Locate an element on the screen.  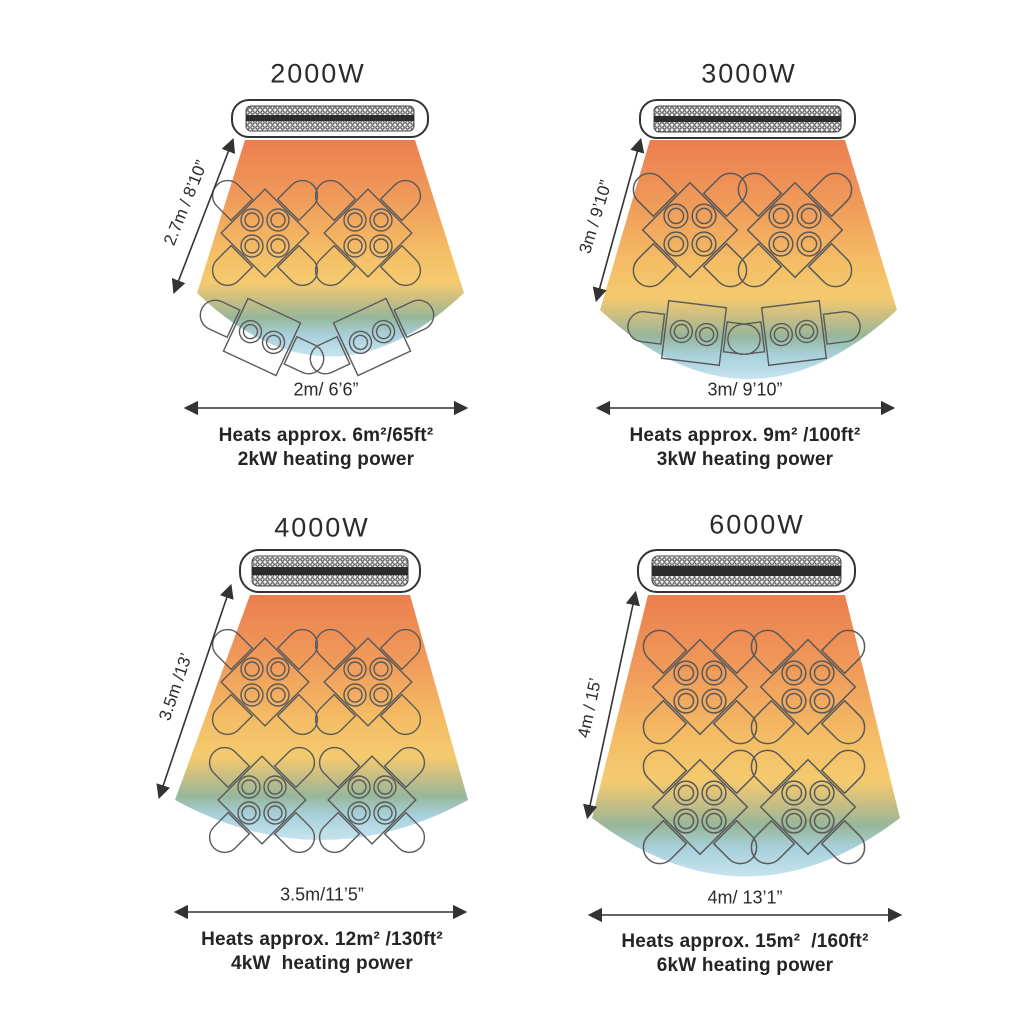
panel-title: 4000W is located at coordinates (322, 527).